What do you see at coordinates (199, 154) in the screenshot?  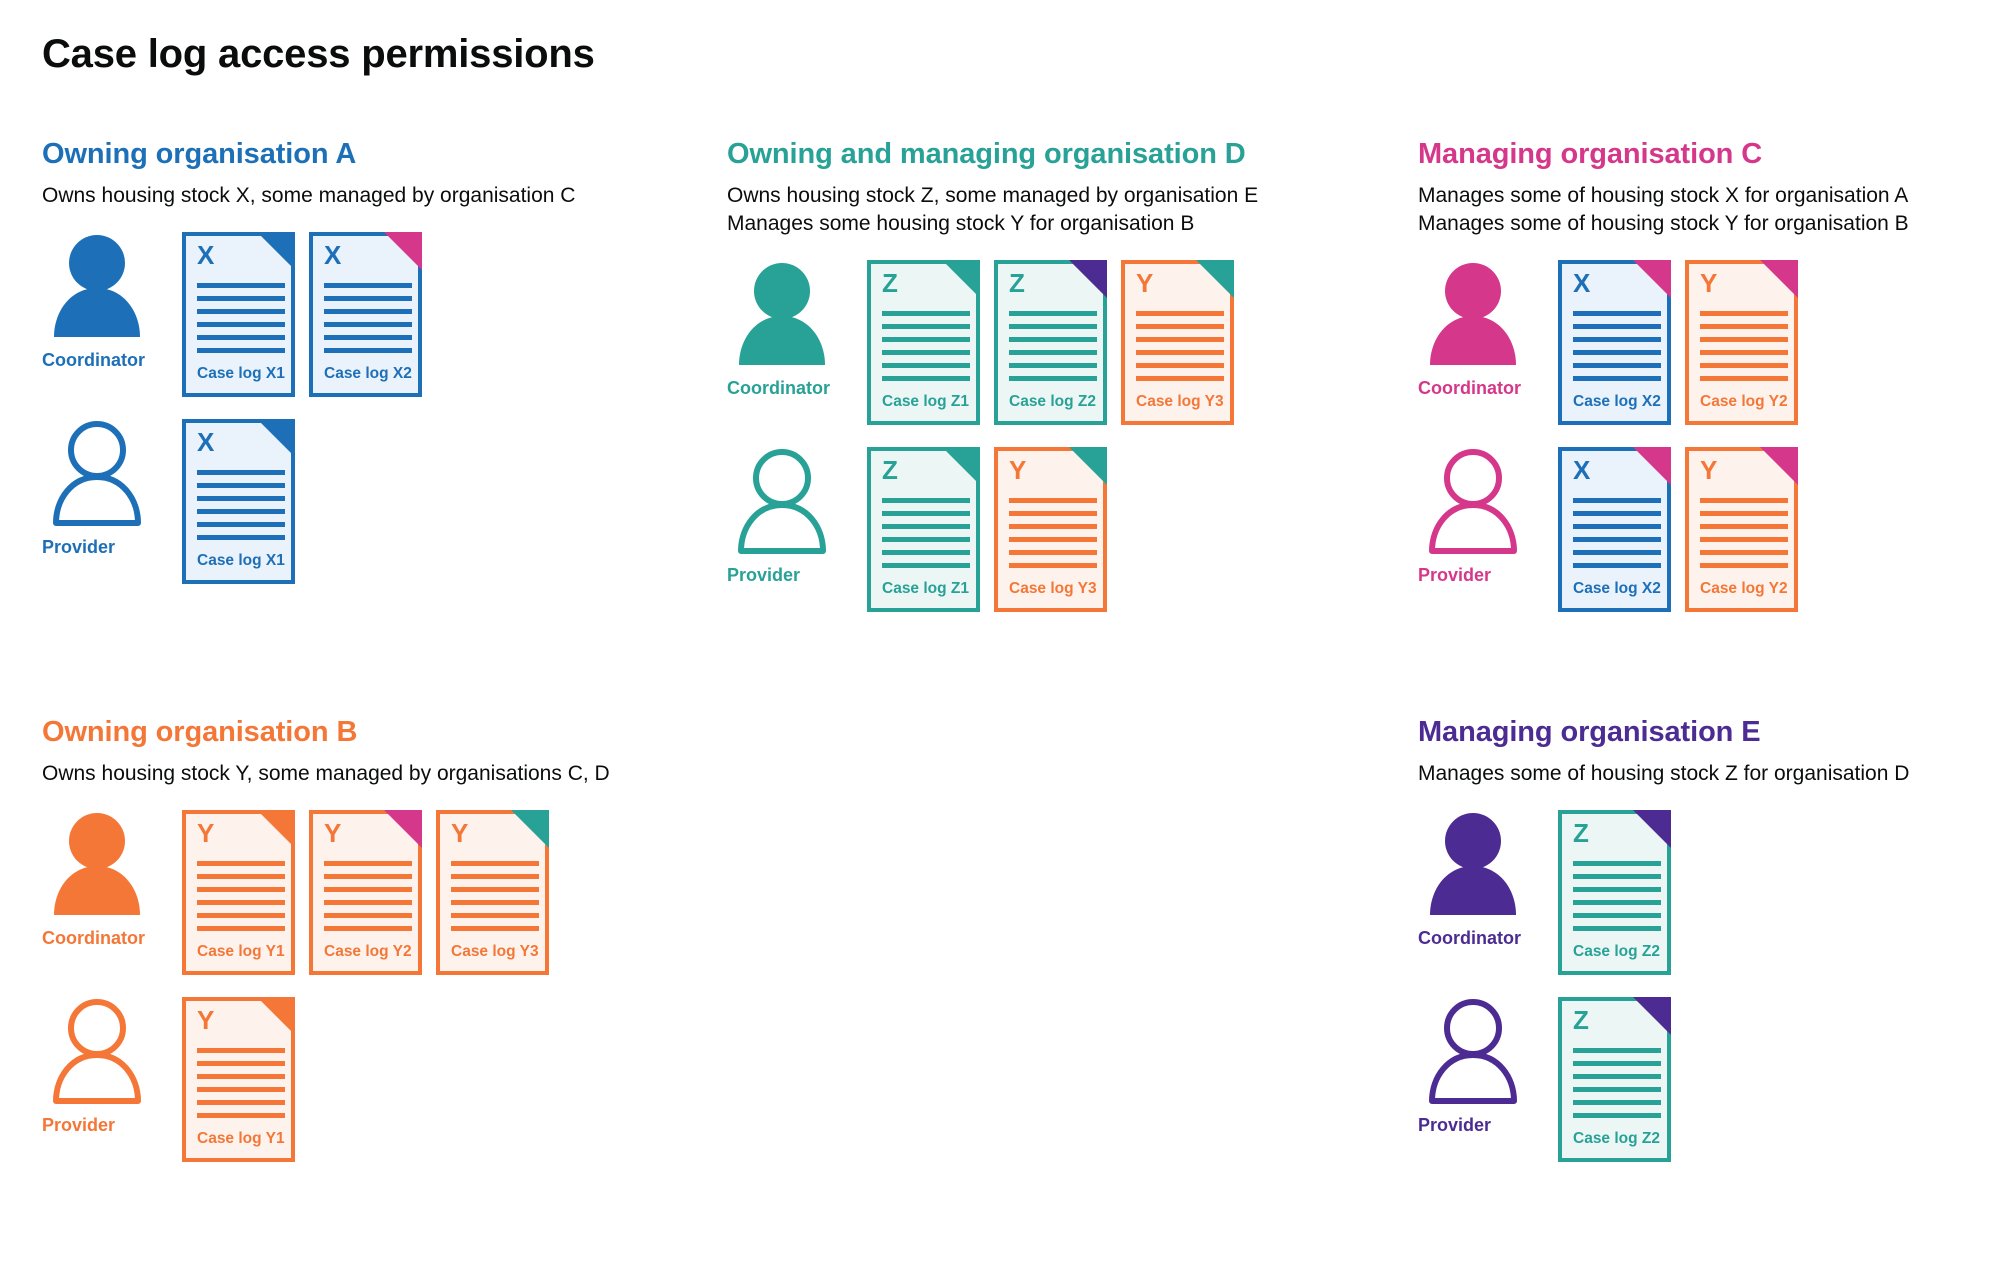 I see `section-title: Owning organisation A` at bounding box center [199, 154].